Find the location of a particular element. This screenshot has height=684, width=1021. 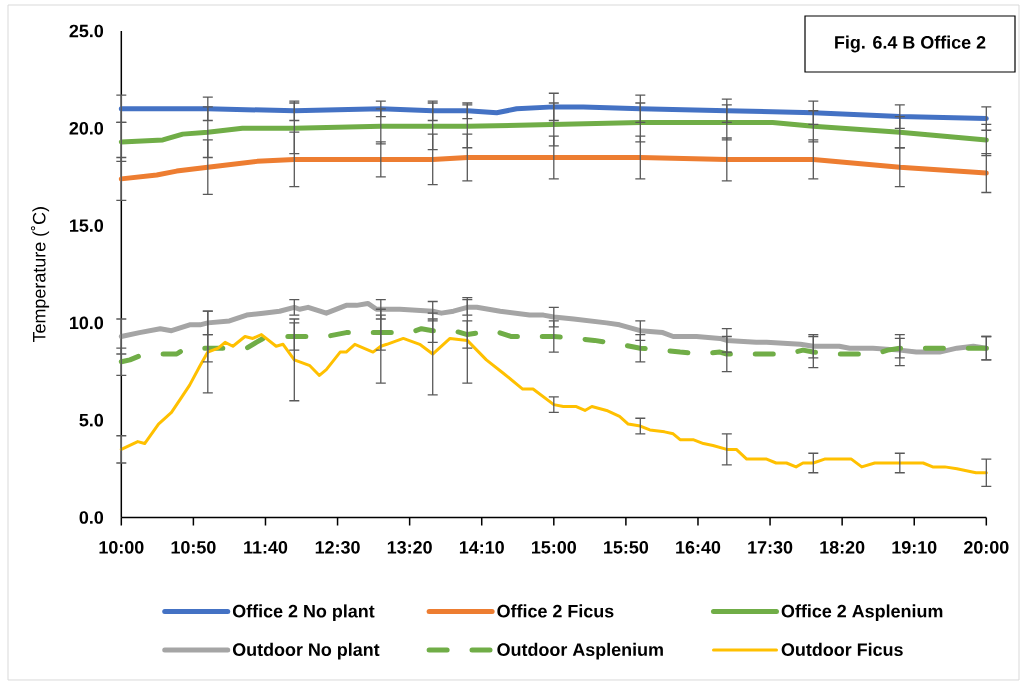

x-tick-label: 14:10 is located at coordinates (481, 547).